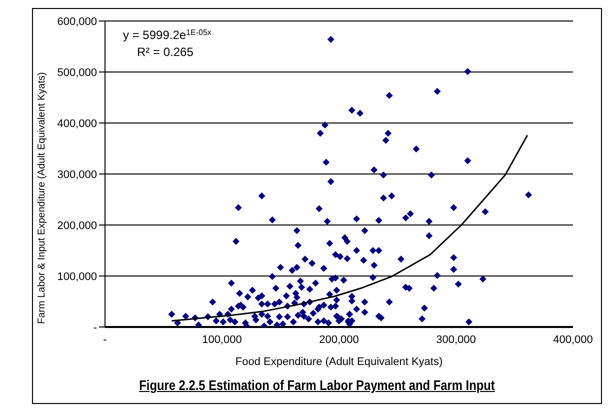  I want to click on annotation: R² = 0.265, so click(165, 52).